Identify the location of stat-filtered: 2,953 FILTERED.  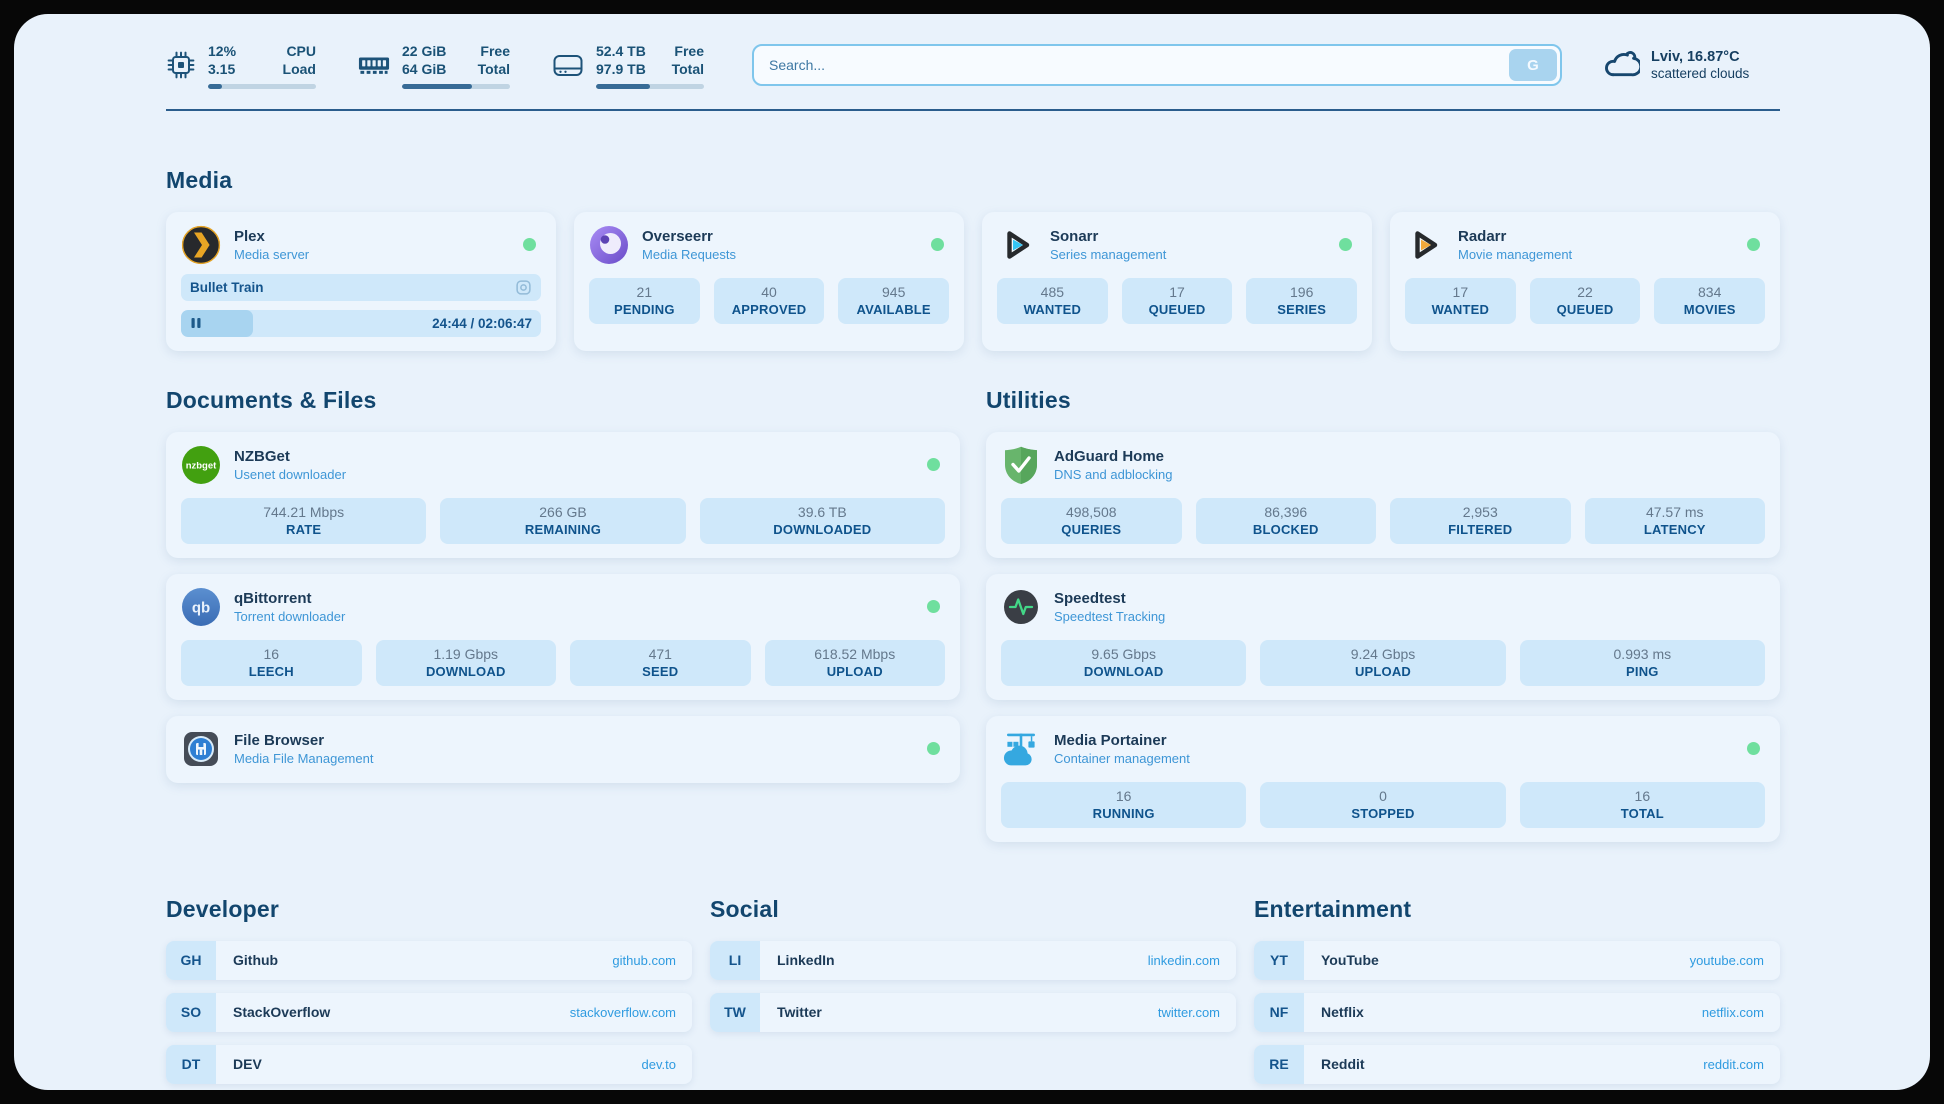
(1480, 520).